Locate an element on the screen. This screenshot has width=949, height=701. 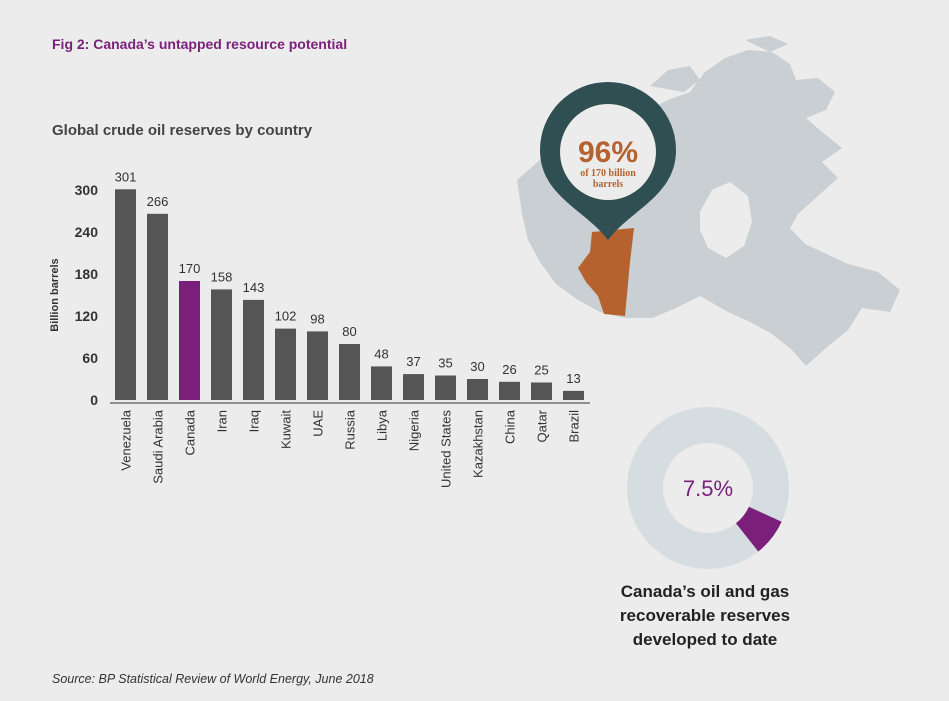
donut-caption-line1: Canada’s oil and gas is located at coordinates (705, 591).